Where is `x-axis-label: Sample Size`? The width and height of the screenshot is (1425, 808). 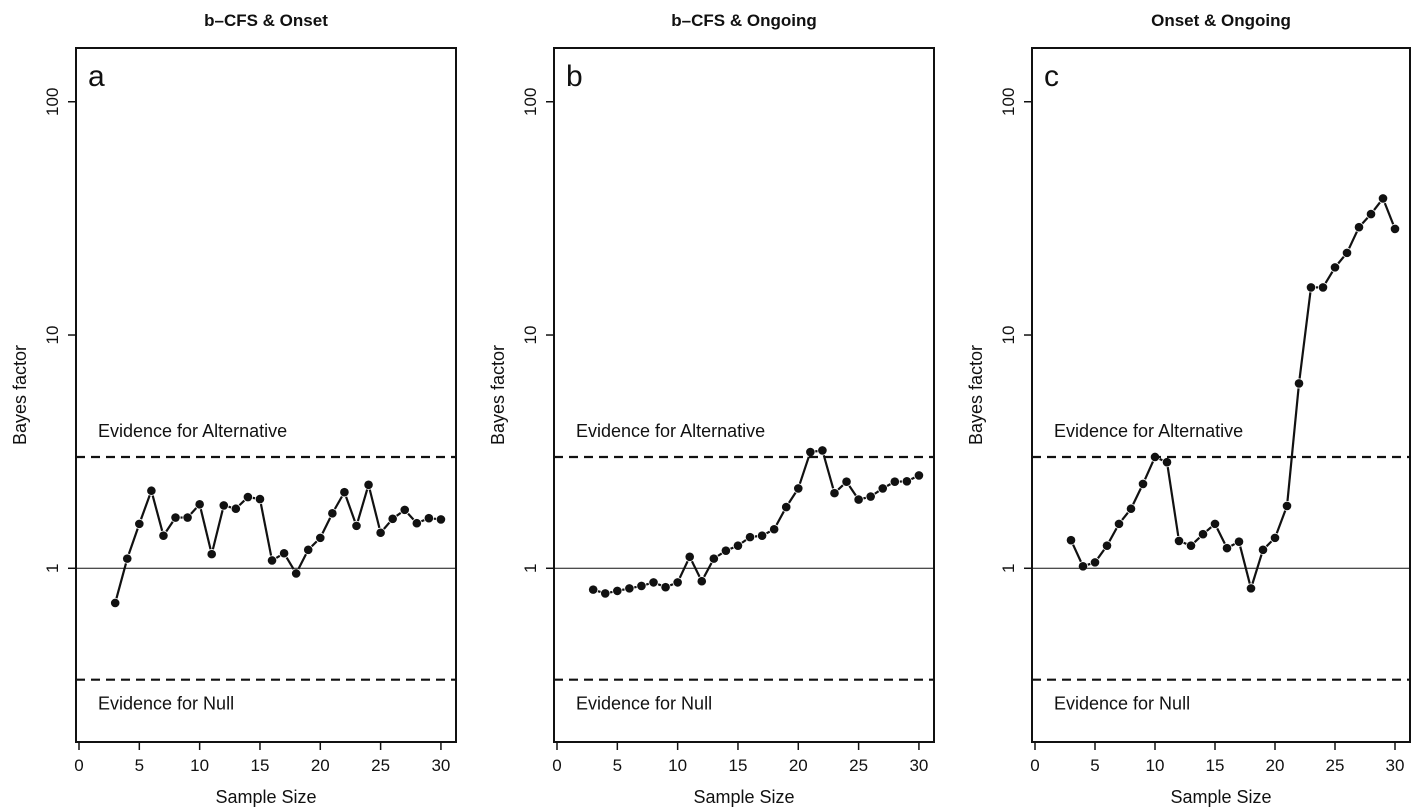
x-axis-label: Sample Size is located at coordinates (265, 797).